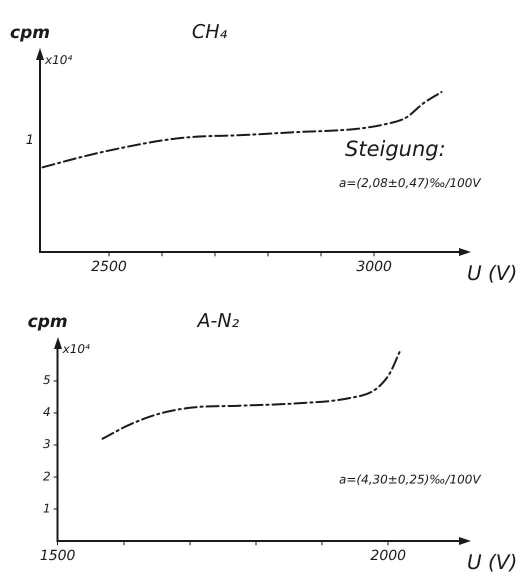  I want to click on chart-title: CH₄, so click(210, 32).